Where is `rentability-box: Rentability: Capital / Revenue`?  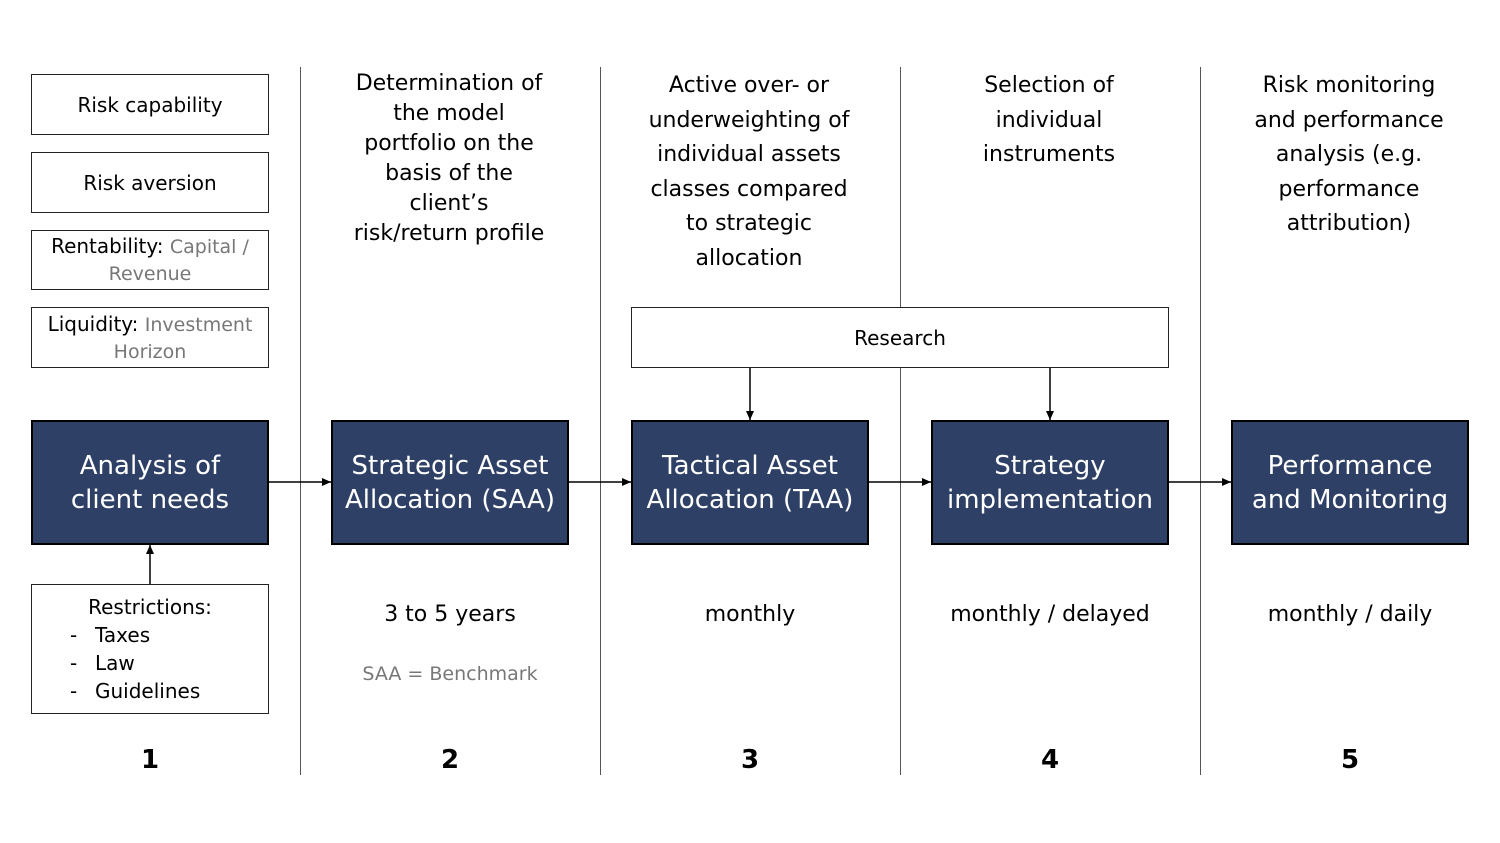
rentability-box: Rentability: Capital / Revenue is located at coordinates (150, 260).